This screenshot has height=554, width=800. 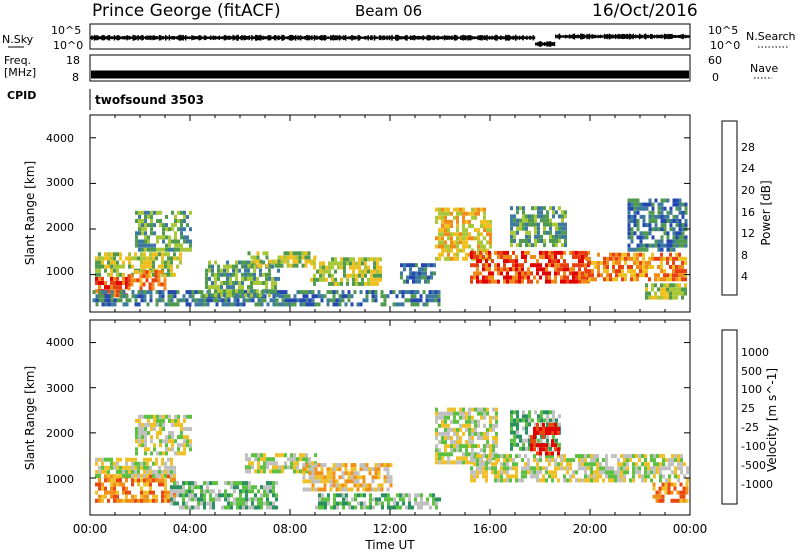 What do you see at coordinates (60, 342) in the screenshot?
I see `velocity-ytick-4000: 4000` at bounding box center [60, 342].